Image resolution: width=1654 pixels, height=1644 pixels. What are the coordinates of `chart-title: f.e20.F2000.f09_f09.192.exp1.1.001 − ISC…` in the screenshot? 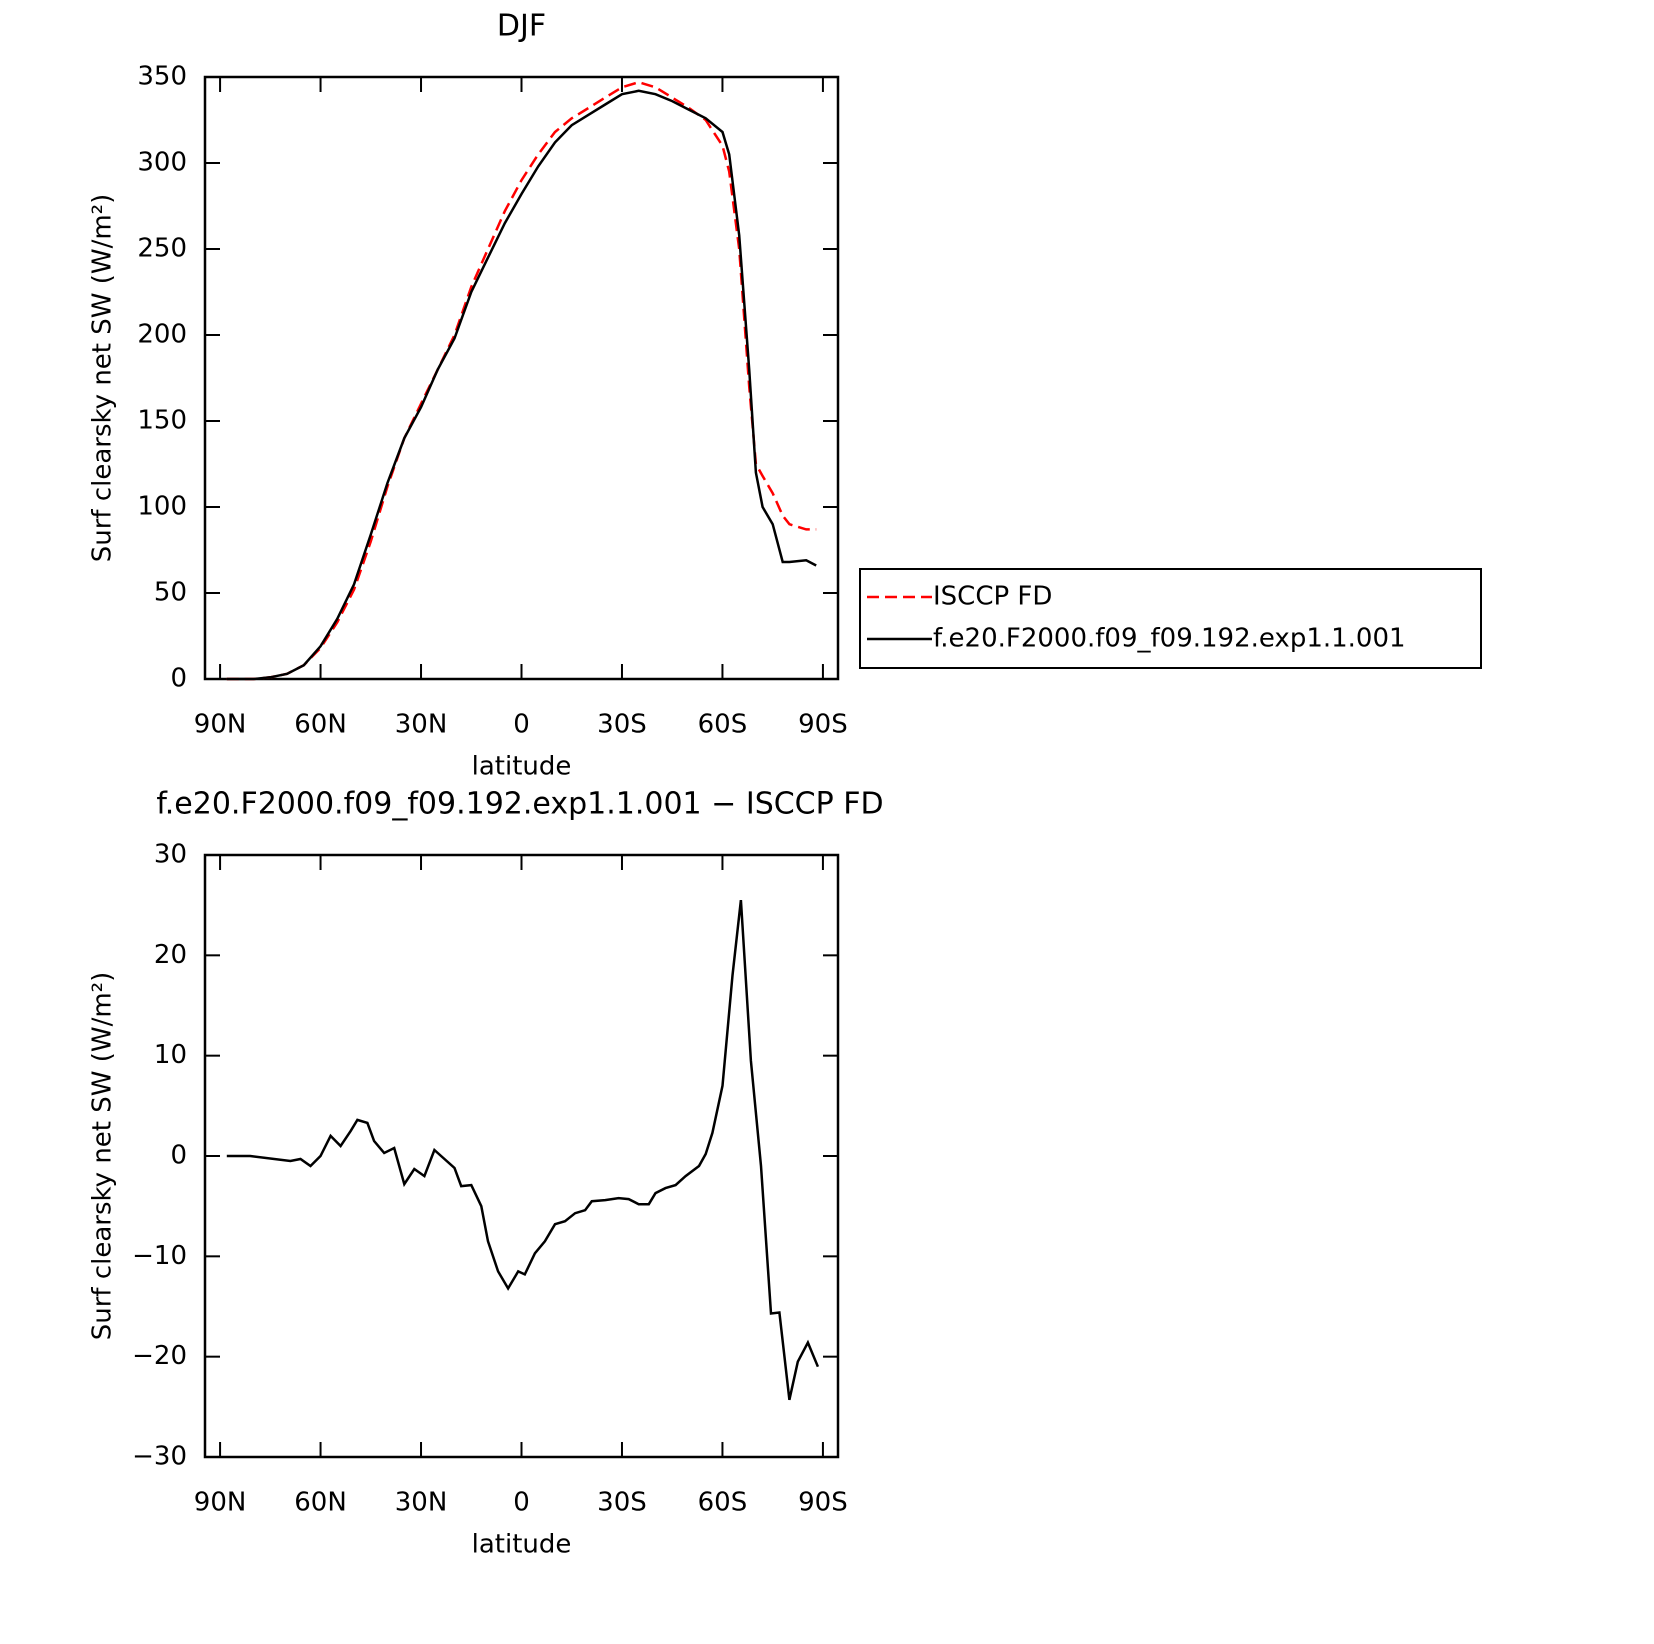 It's located at (519, 804).